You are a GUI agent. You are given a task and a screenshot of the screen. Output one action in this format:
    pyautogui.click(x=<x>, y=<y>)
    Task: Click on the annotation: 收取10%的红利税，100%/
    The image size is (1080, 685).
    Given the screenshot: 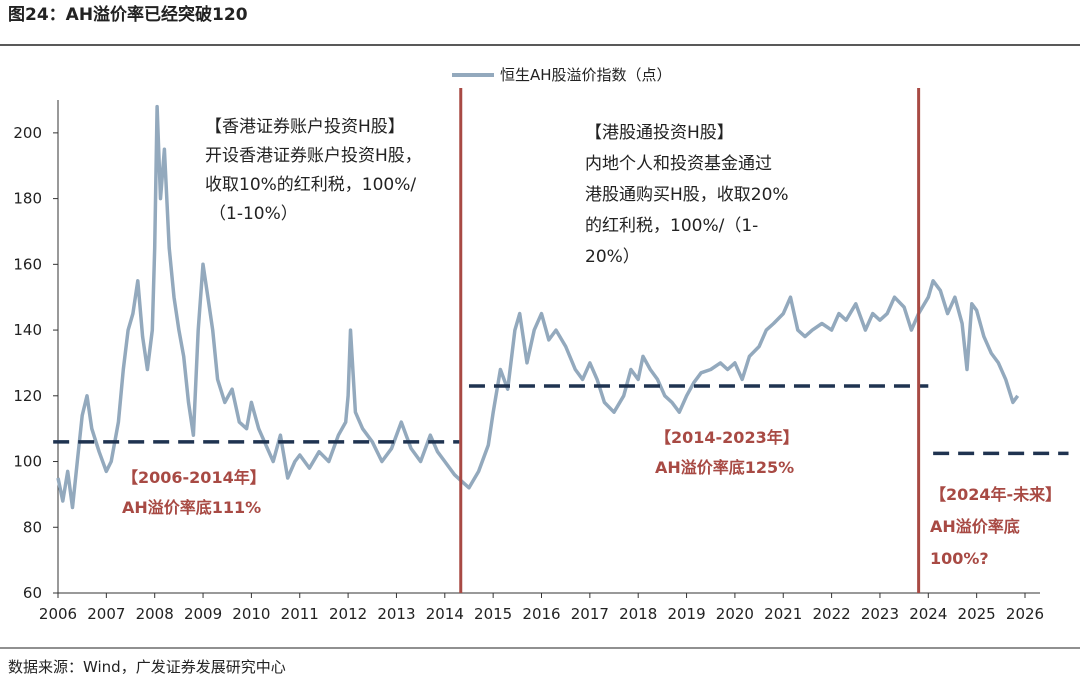 What is the action you would take?
    pyautogui.click(x=310, y=185)
    